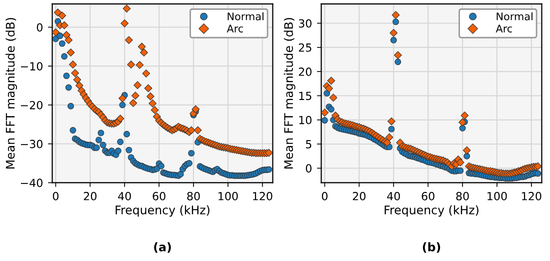  What do you see at coordinates (309, 144) in the screenshot?
I see `y-tick-label: 5` at bounding box center [309, 144].